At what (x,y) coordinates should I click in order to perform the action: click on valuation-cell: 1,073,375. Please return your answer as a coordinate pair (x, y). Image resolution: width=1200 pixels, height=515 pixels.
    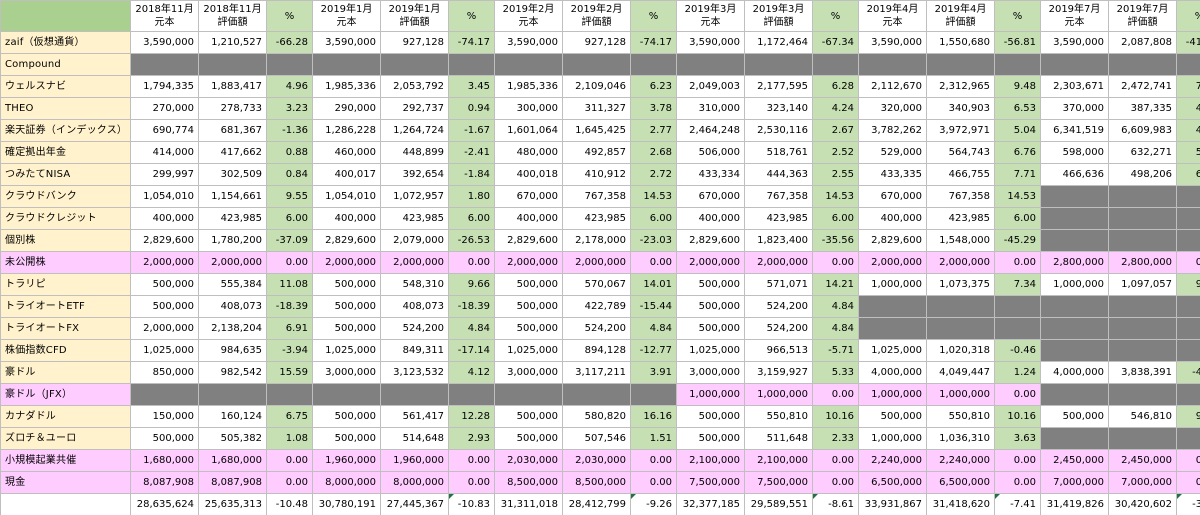
    Looking at the image, I should click on (960, 284).